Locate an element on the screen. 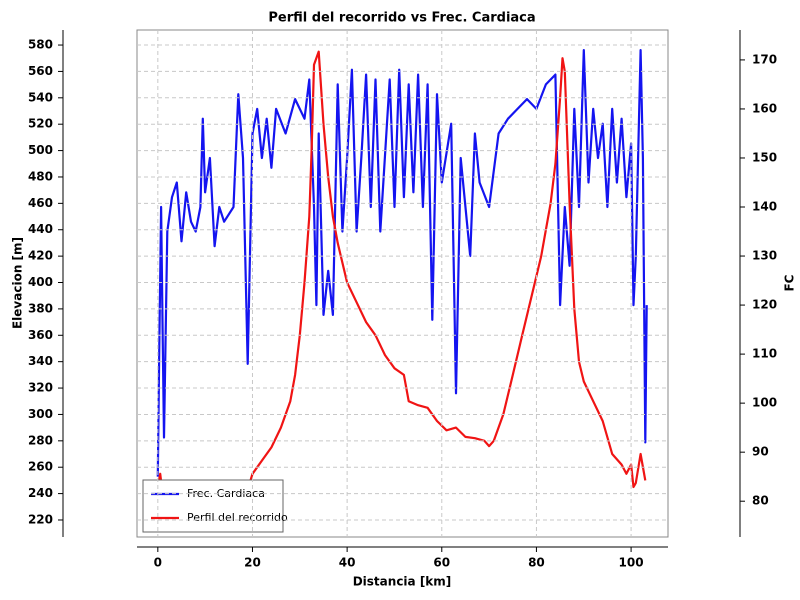 The width and height of the screenshot is (800, 600). legend: Frec. Cardiaca Perfil del recorrido is located at coordinates (215, 506).